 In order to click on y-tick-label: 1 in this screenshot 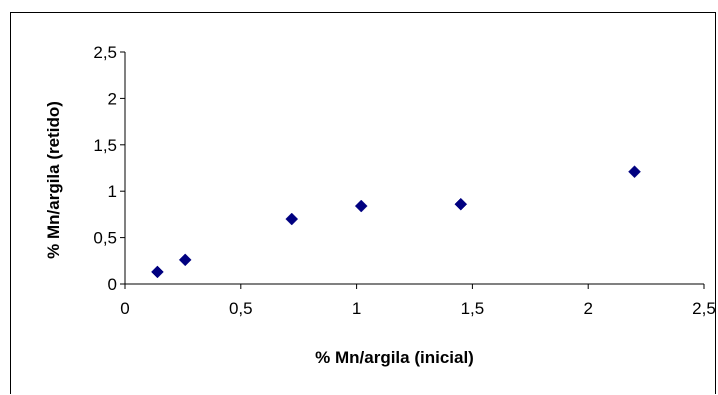, I will do `click(112, 191)`.